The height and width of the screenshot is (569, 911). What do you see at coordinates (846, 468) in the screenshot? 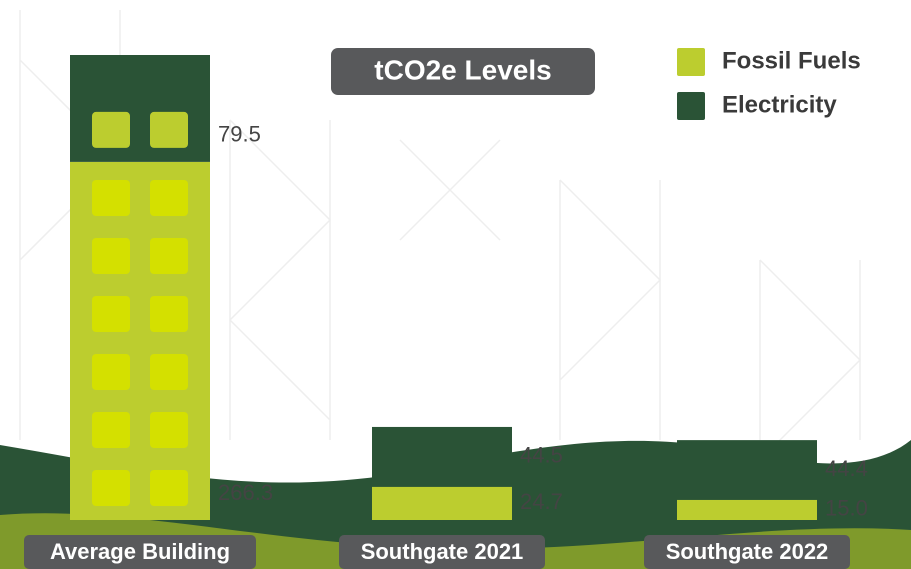
I see `value-label: 44.4` at bounding box center [846, 468].